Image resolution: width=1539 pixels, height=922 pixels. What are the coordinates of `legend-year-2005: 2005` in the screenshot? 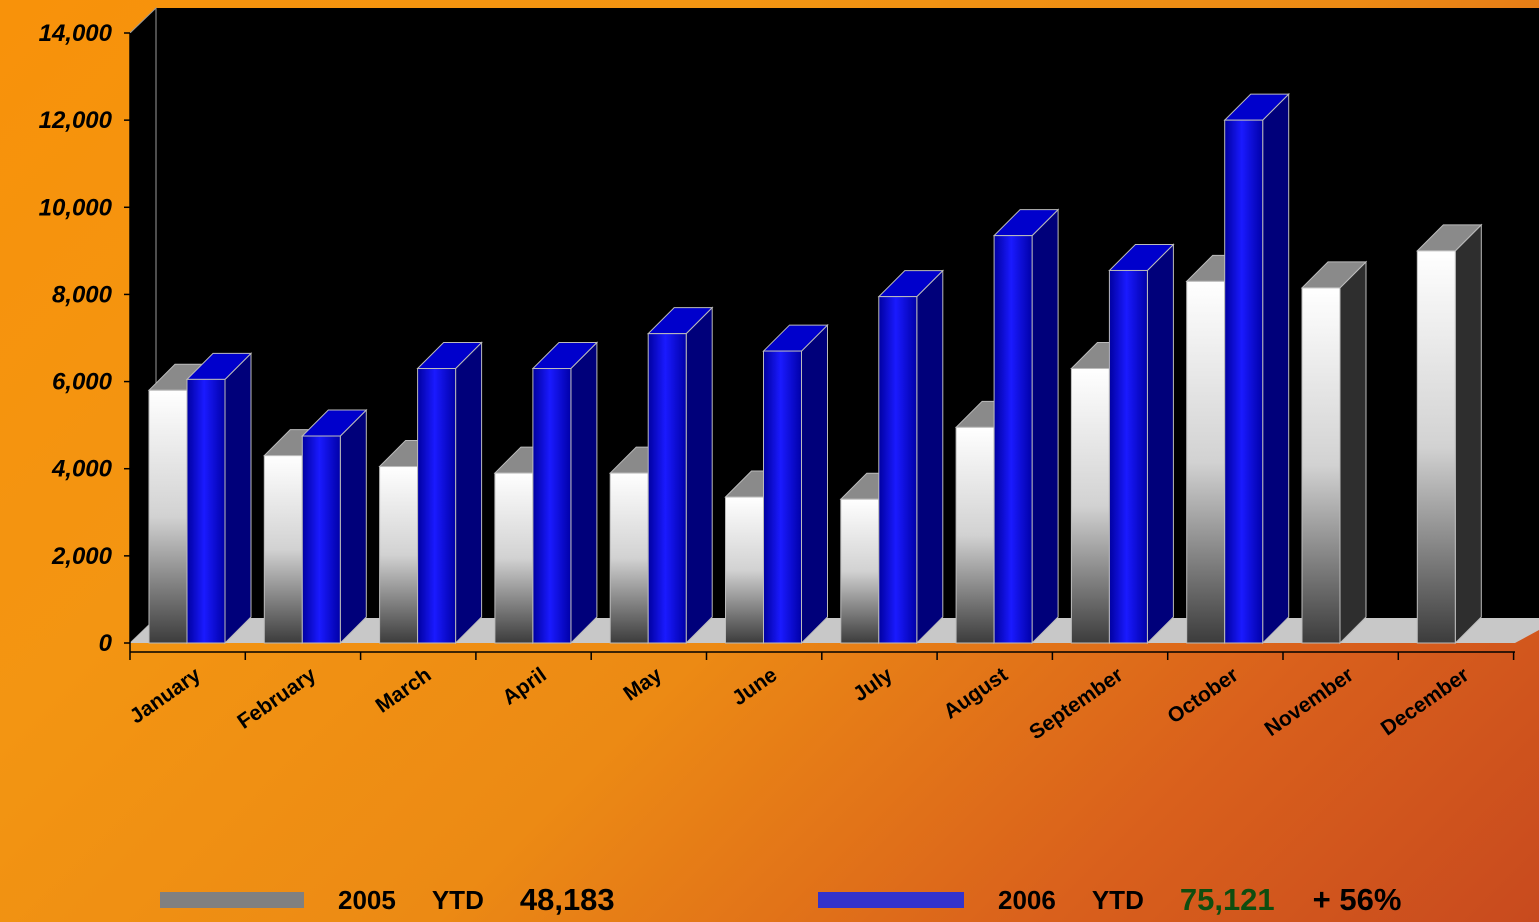 It's located at (367, 899).